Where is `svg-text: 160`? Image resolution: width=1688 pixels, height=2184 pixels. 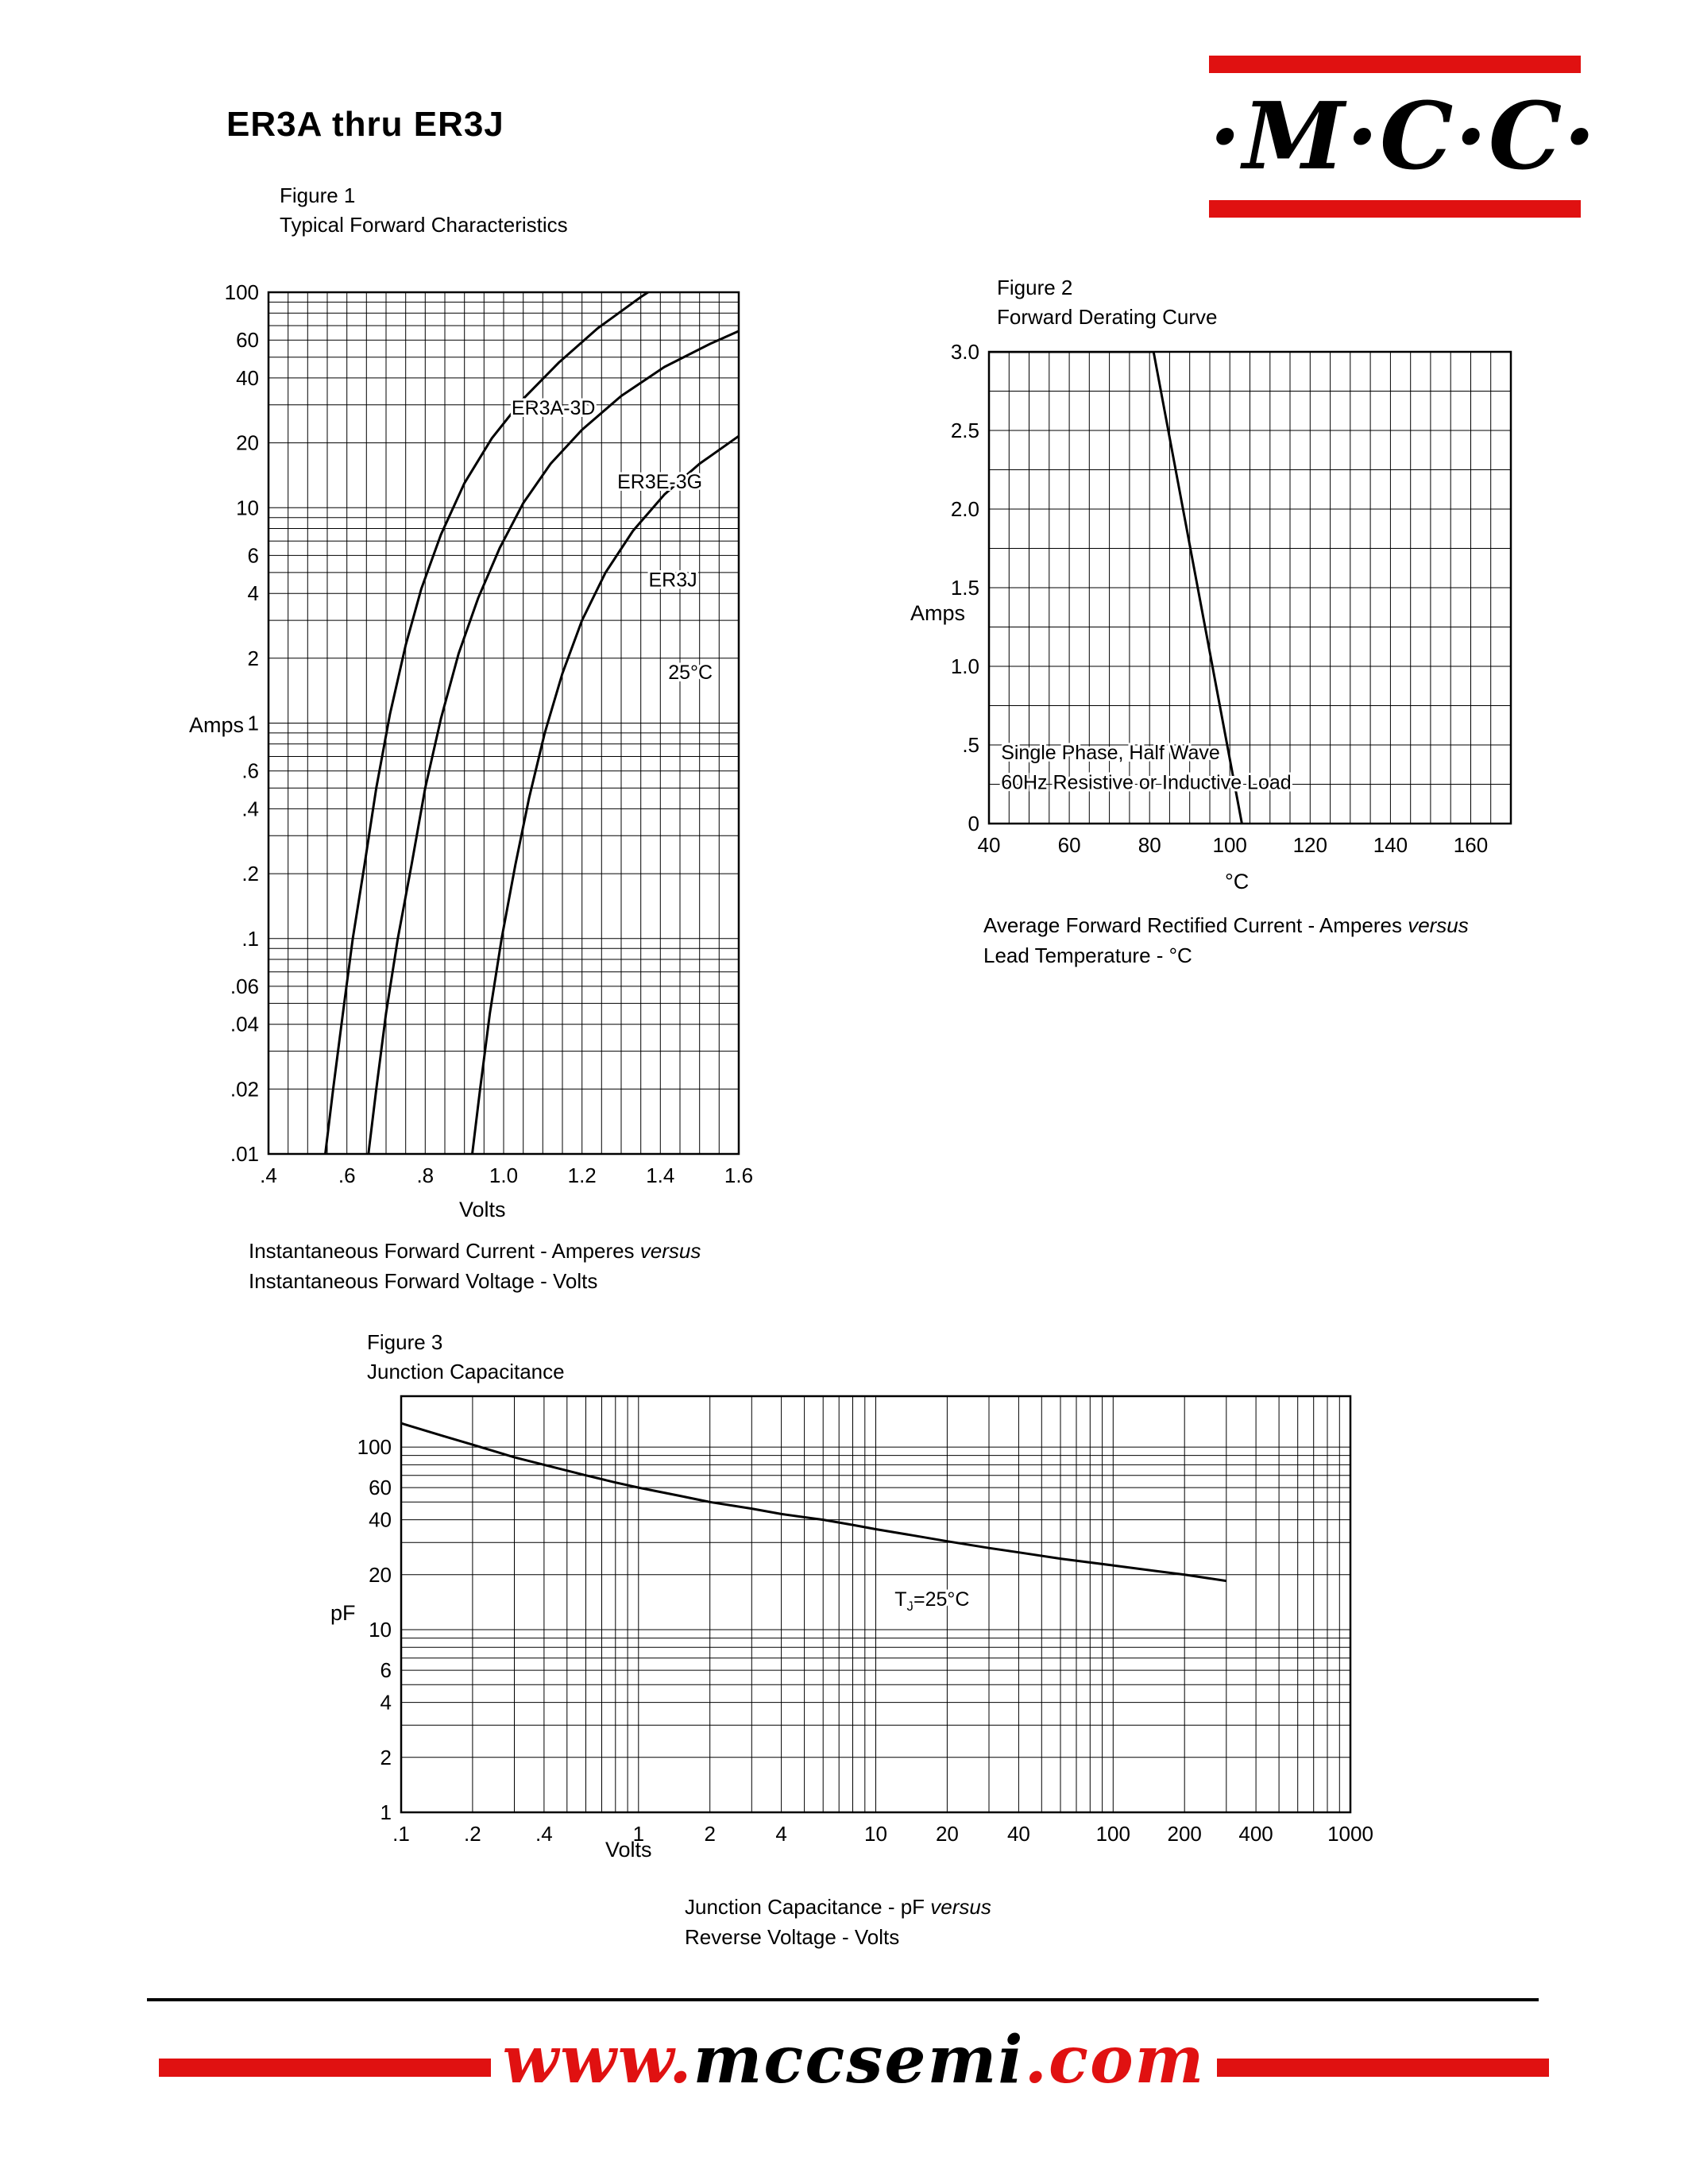 svg-text: 160 is located at coordinates (1471, 845).